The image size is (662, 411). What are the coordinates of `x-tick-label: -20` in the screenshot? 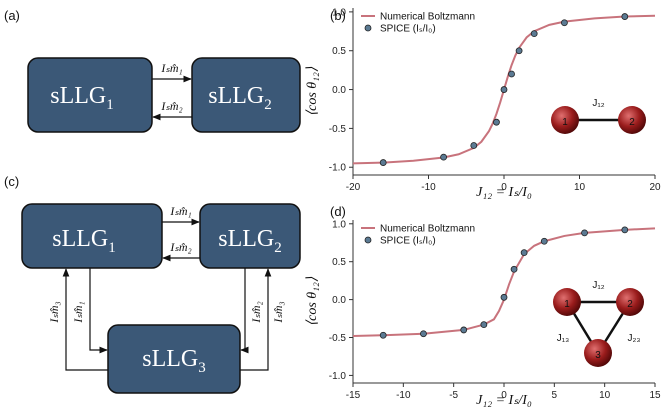 It's located at (353, 187).